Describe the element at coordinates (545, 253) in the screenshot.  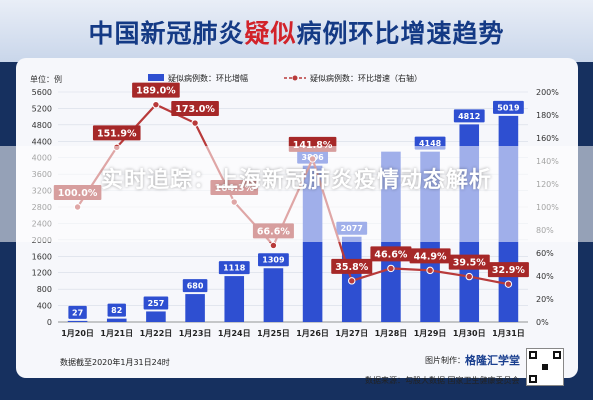
I see `y2-tick-label: 60%` at that location.